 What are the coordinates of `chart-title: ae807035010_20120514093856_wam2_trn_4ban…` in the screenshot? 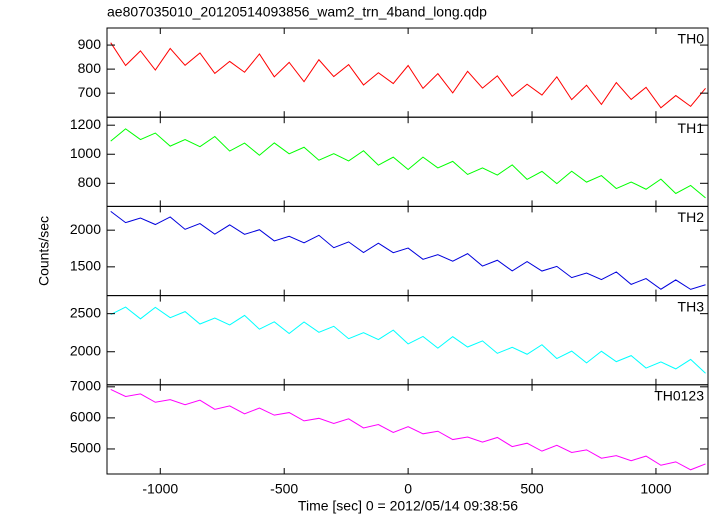 It's located at (297, 12).